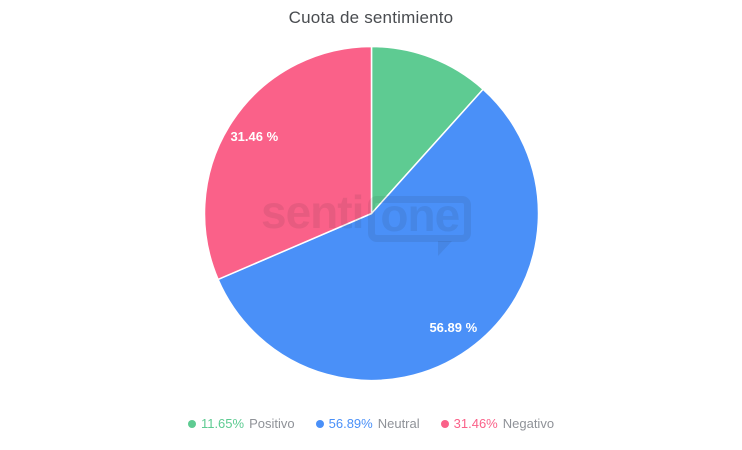 This screenshot has width=742, height=450. Describe the element at coordinates (398, 423) in the screenshot. I see `legend-label-neutral: Neutral` at that location.